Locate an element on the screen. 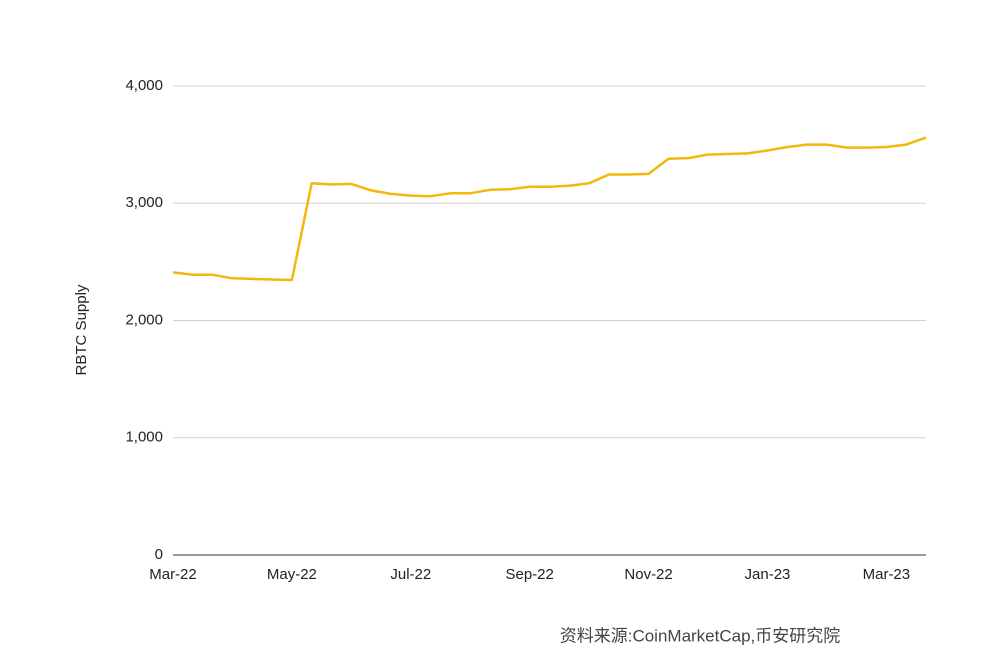  y-tick-label: 3,000 is located at coordinates (144, 202).